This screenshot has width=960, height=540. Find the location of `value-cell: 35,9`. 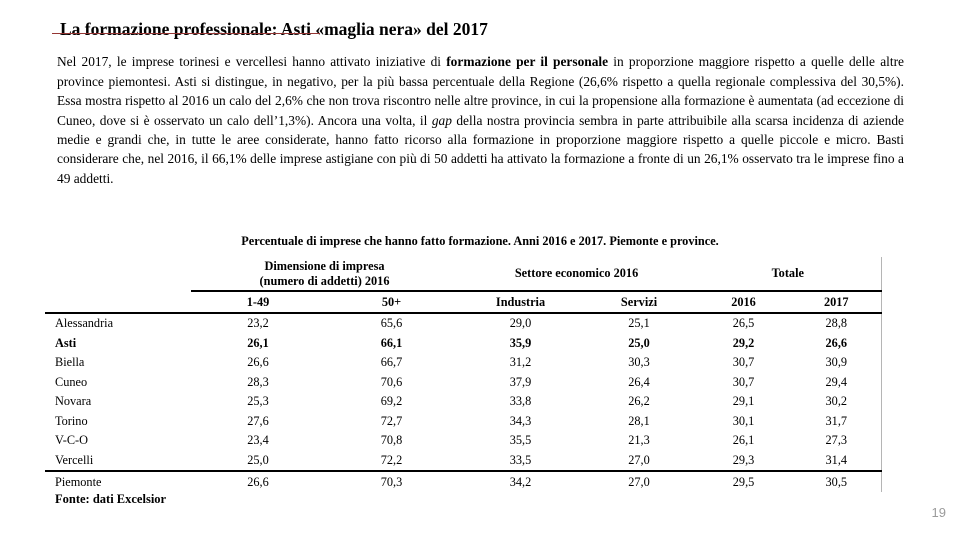

value-cell: 35,9 is located at coordinates (520, 342).